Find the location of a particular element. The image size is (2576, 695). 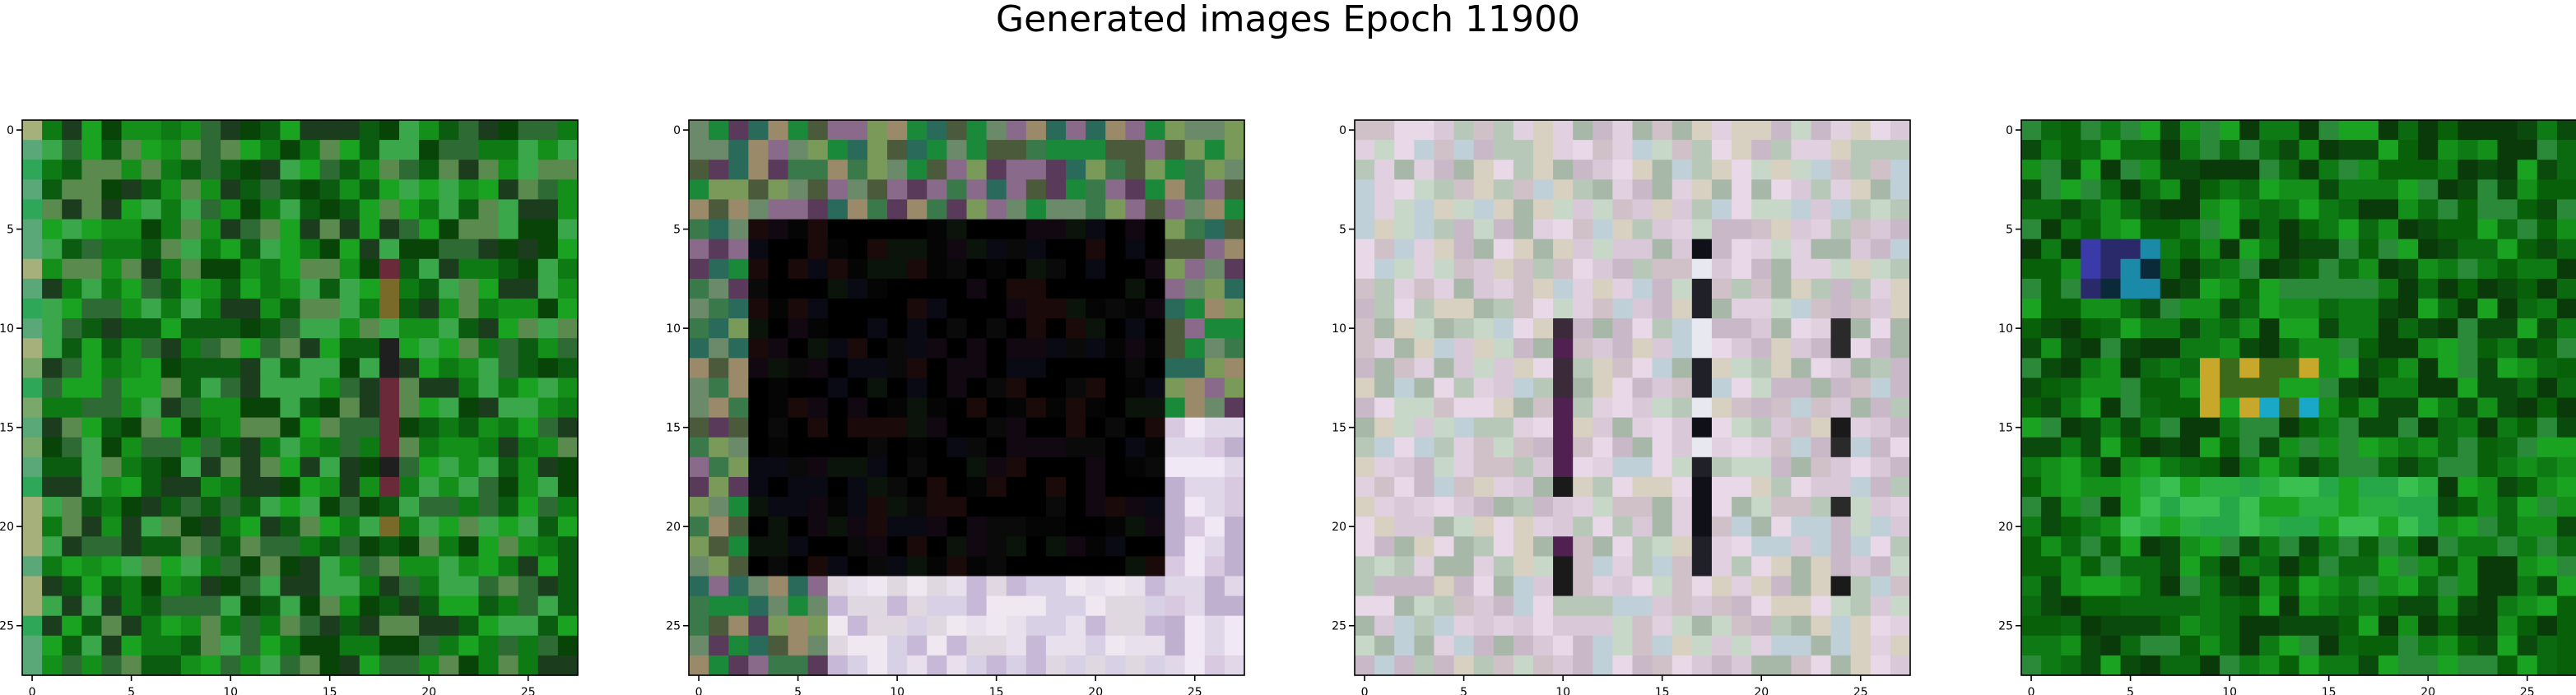

y-tick-label: 25 is located at coordinates (673, 626).